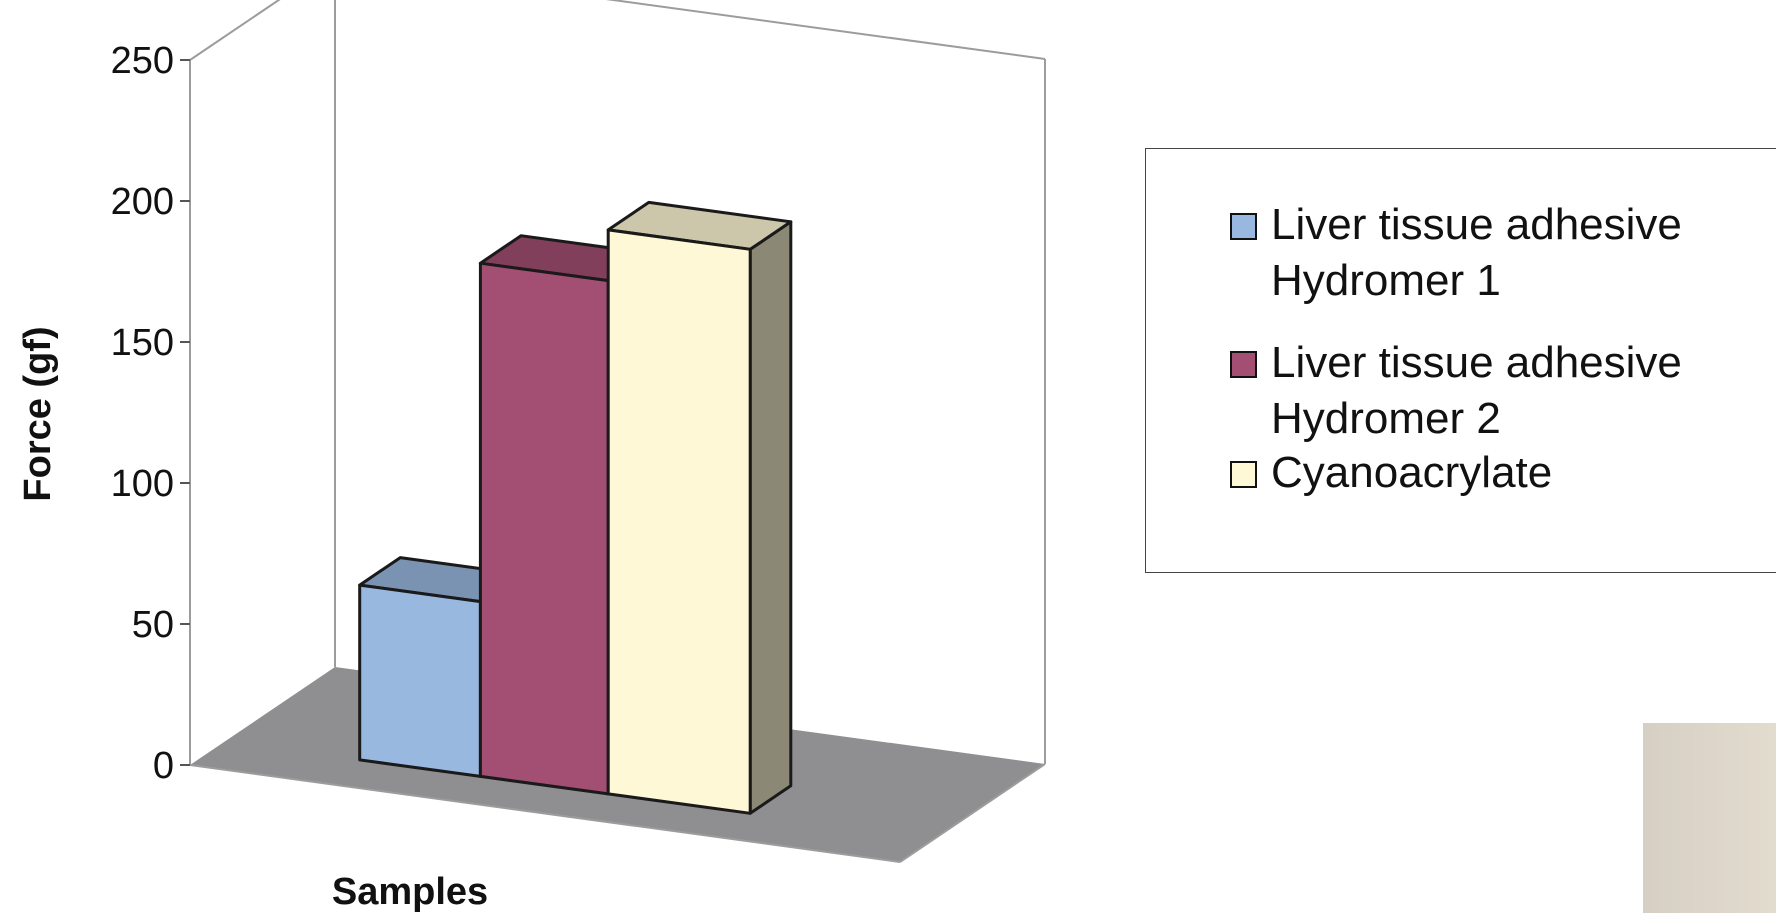 The width and height of the screenshot is (1776, 913). What do you see at coordinates (153, 625) in the screenshot?
I see `y-tick-label-1: 50` at bounding box center [153, 625].